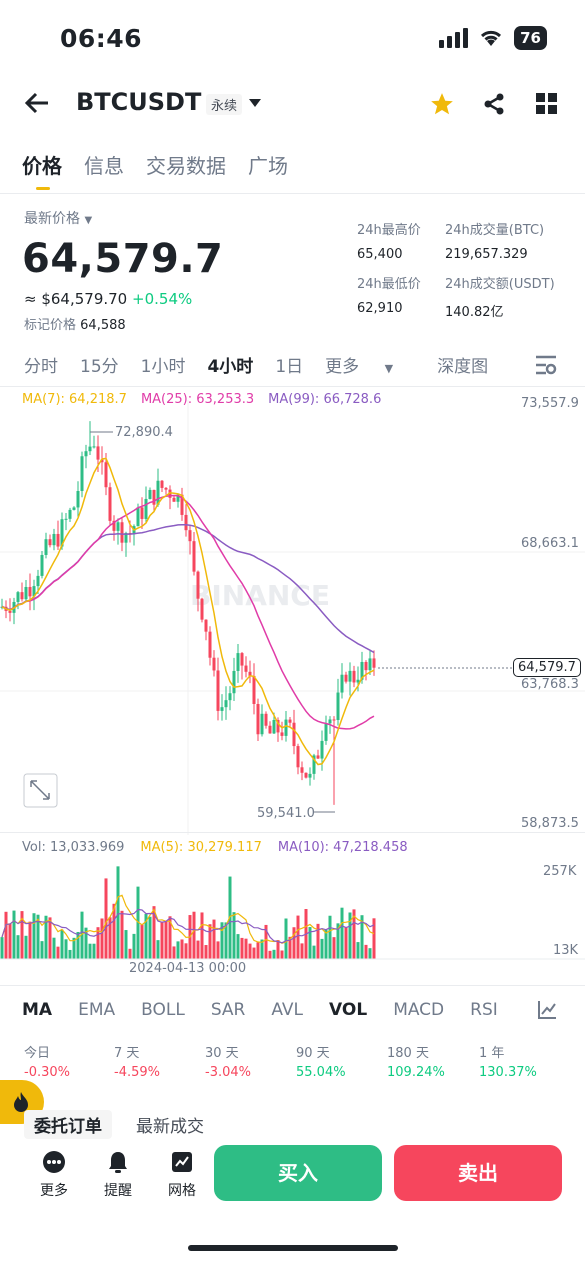 This screenshot has width=585, height=1266. I want to click on tab-latest-trades: 最新成交, so click(170, 1127).